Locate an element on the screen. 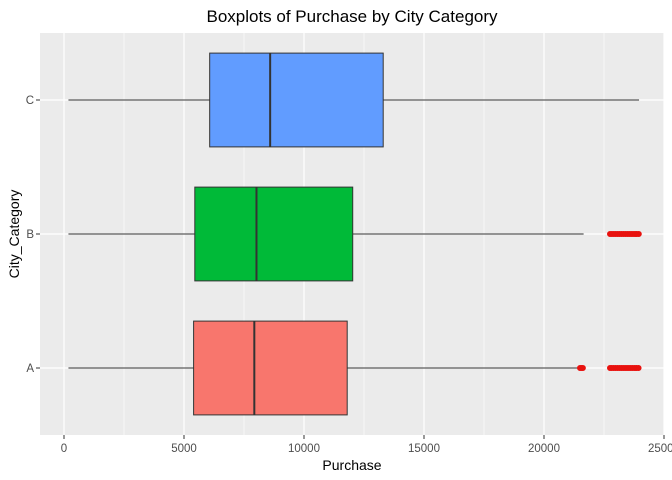 The width and height of the screenshot is (672, 480). y-tick-label: C is located at coordinates (30, 101).